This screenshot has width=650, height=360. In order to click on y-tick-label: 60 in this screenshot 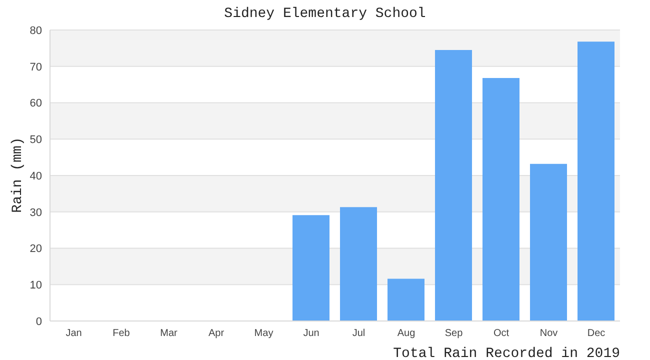, I will do `click(36, 104)`.